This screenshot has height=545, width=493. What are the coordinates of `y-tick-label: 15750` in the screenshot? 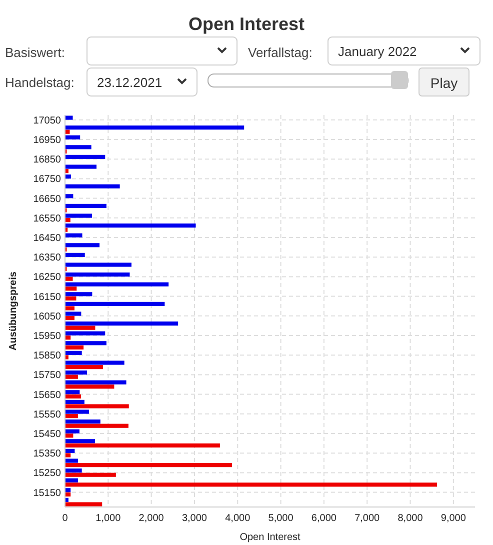 It's located at (47, 376).